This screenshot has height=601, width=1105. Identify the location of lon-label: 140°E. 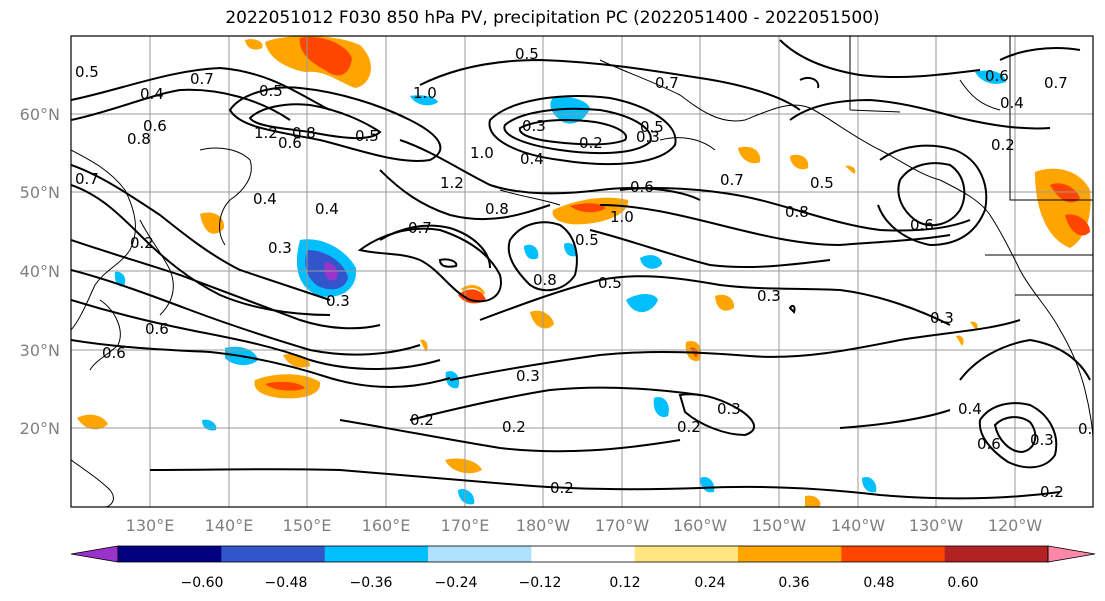
(229, 525).